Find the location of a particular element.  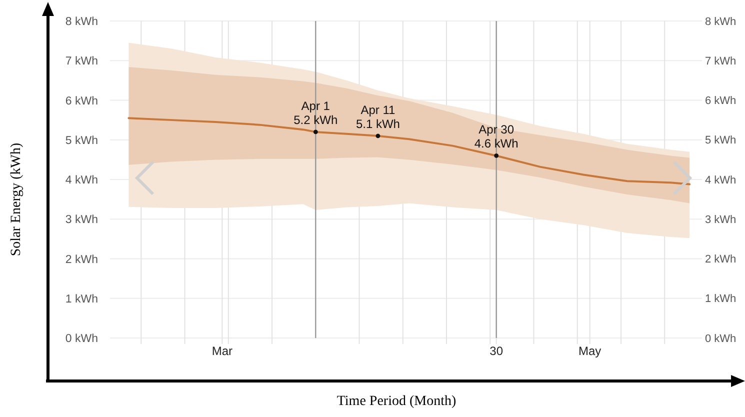

y2-tick-label: 5 kWh is located at coordinates (720, 140).